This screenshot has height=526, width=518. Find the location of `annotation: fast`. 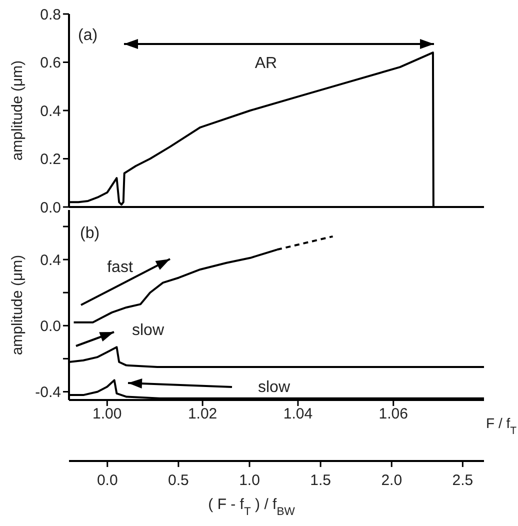

annotation: fast is located at coordinates (120, 267).